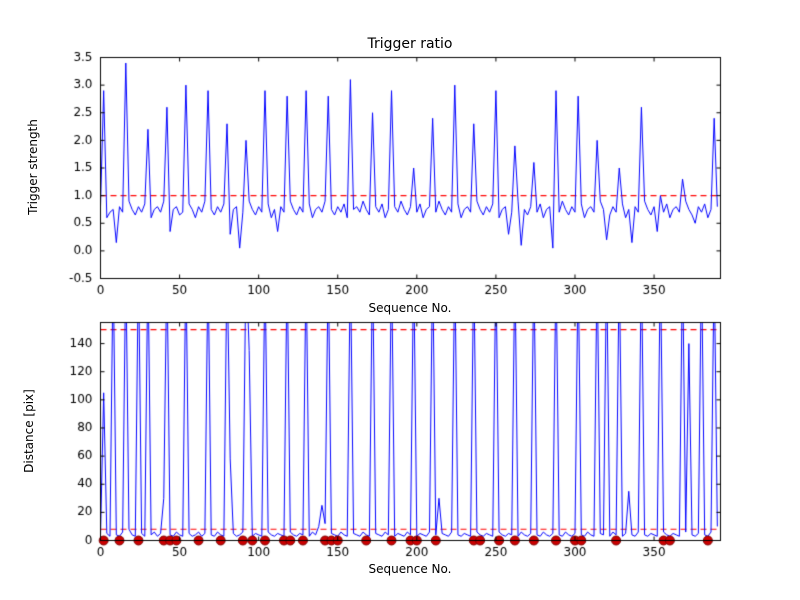  I want to click on top-y-axis-label: Trigger strength, so click(33, 167).